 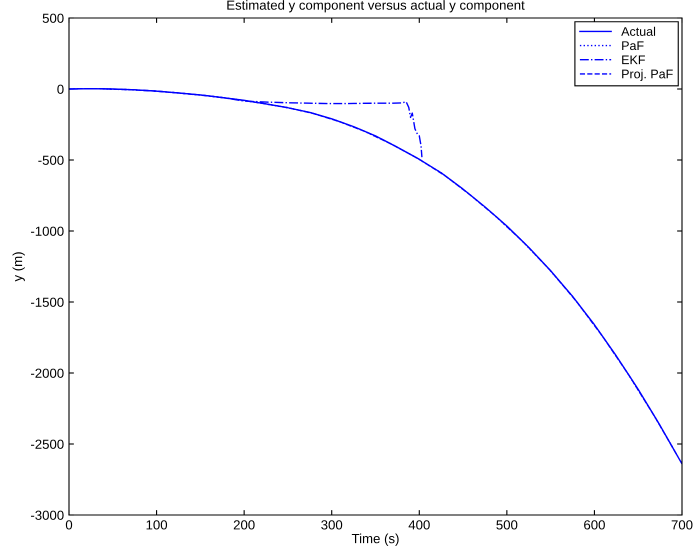 What do you see at coordinates (682, 525) in the screenshot?
I see `x-tick-label: 700` at bounding box center [682, 525].